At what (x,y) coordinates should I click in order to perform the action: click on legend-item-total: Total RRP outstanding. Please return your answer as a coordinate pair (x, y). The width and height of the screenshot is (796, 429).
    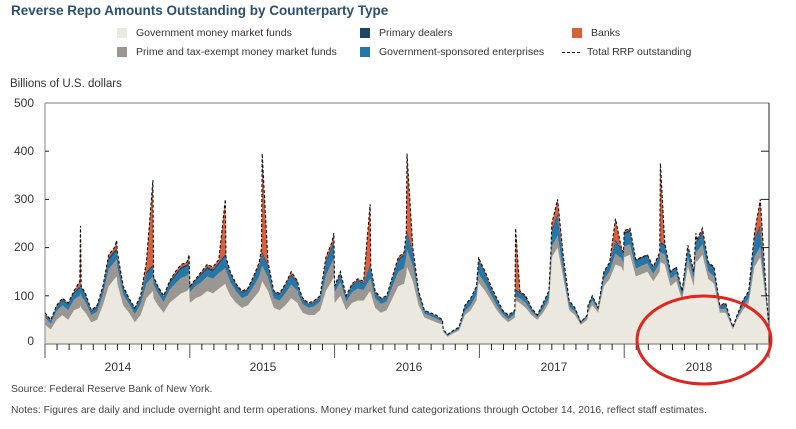
    Looking at the image, I should click on (626, 52).